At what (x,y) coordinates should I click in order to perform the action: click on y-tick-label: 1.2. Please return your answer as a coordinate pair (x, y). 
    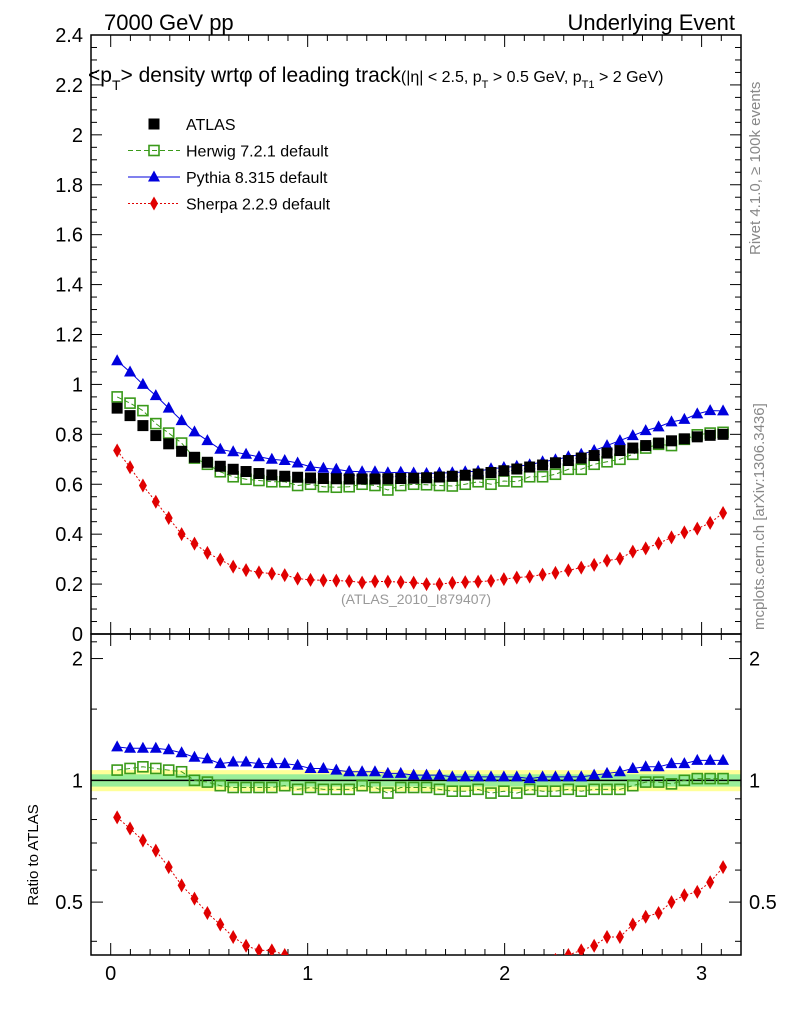
    Looking at the image, I should click on (69, 336).